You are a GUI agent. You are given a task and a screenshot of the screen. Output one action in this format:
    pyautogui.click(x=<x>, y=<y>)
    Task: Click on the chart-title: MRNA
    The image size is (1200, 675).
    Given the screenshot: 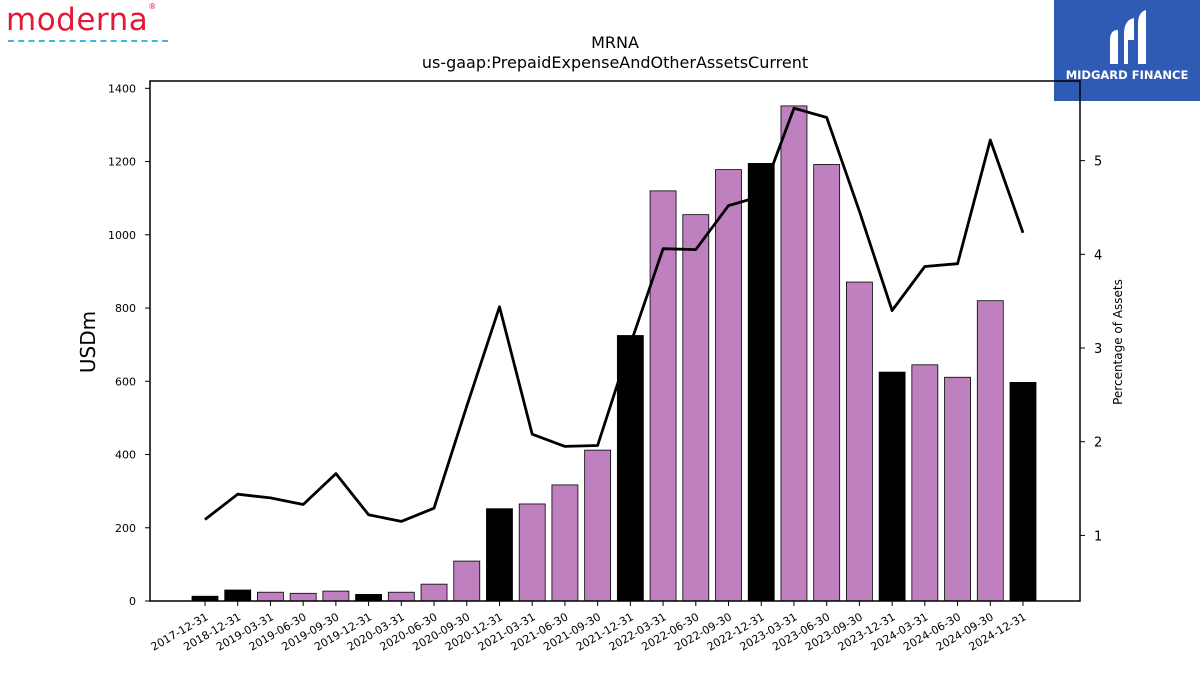 What is the action you would take?
    pyautogui.click(x=615, y=42)
    